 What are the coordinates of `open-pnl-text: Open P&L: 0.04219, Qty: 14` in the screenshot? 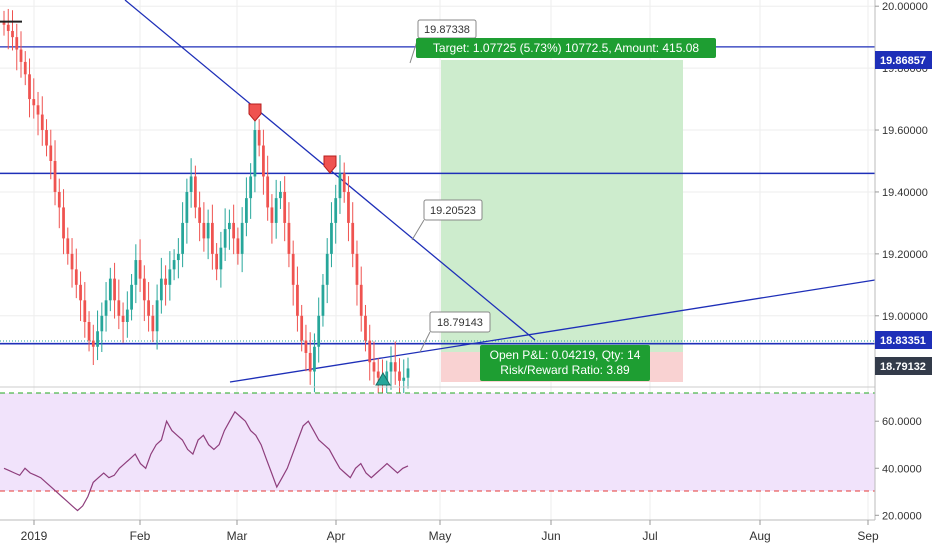 It's located at (565, 355).